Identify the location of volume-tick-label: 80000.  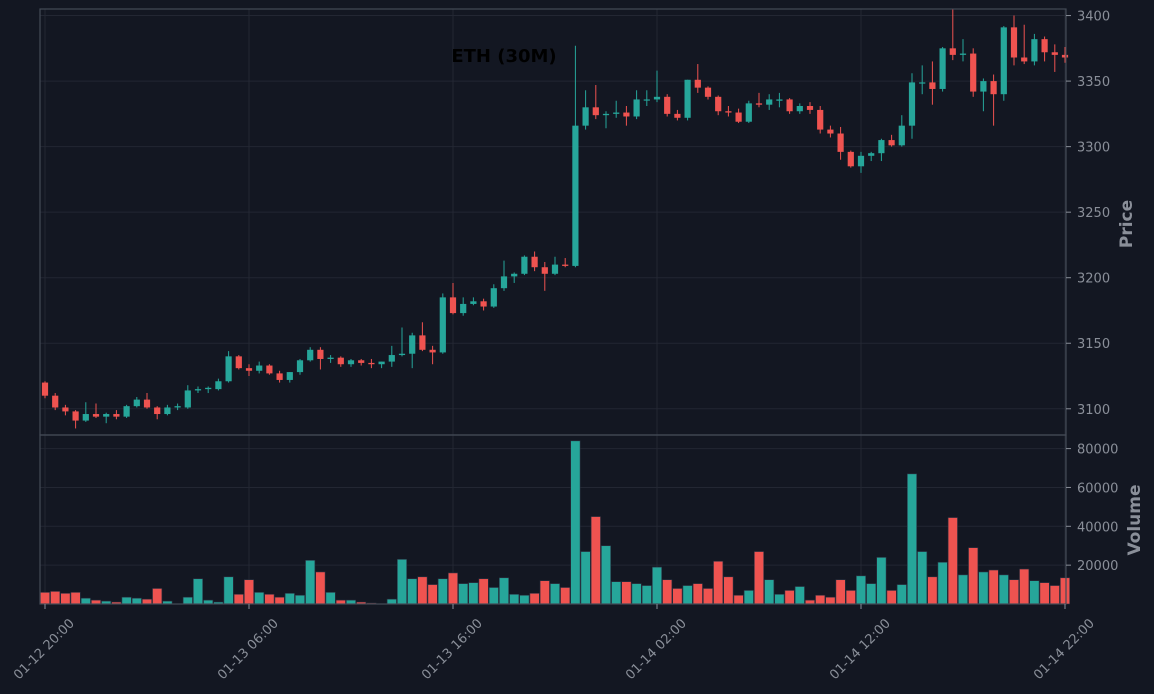
(1097, 450).